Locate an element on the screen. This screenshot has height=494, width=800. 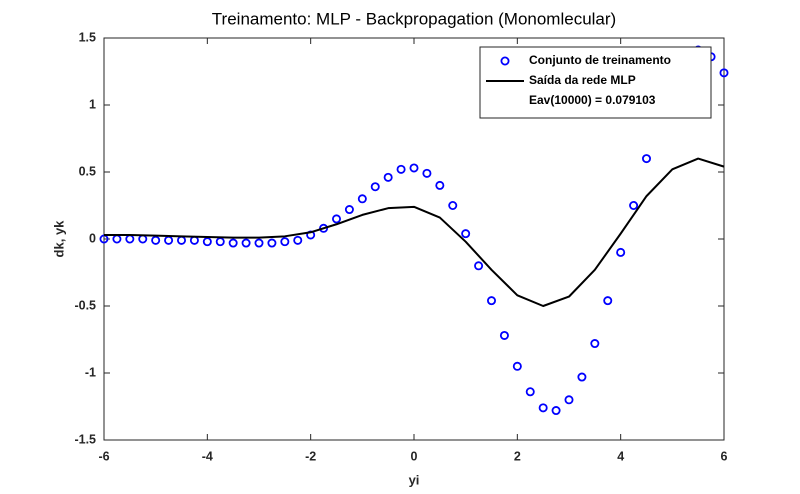
legend-label: Conjunto de treinamento is located at coordinates (600, 60).